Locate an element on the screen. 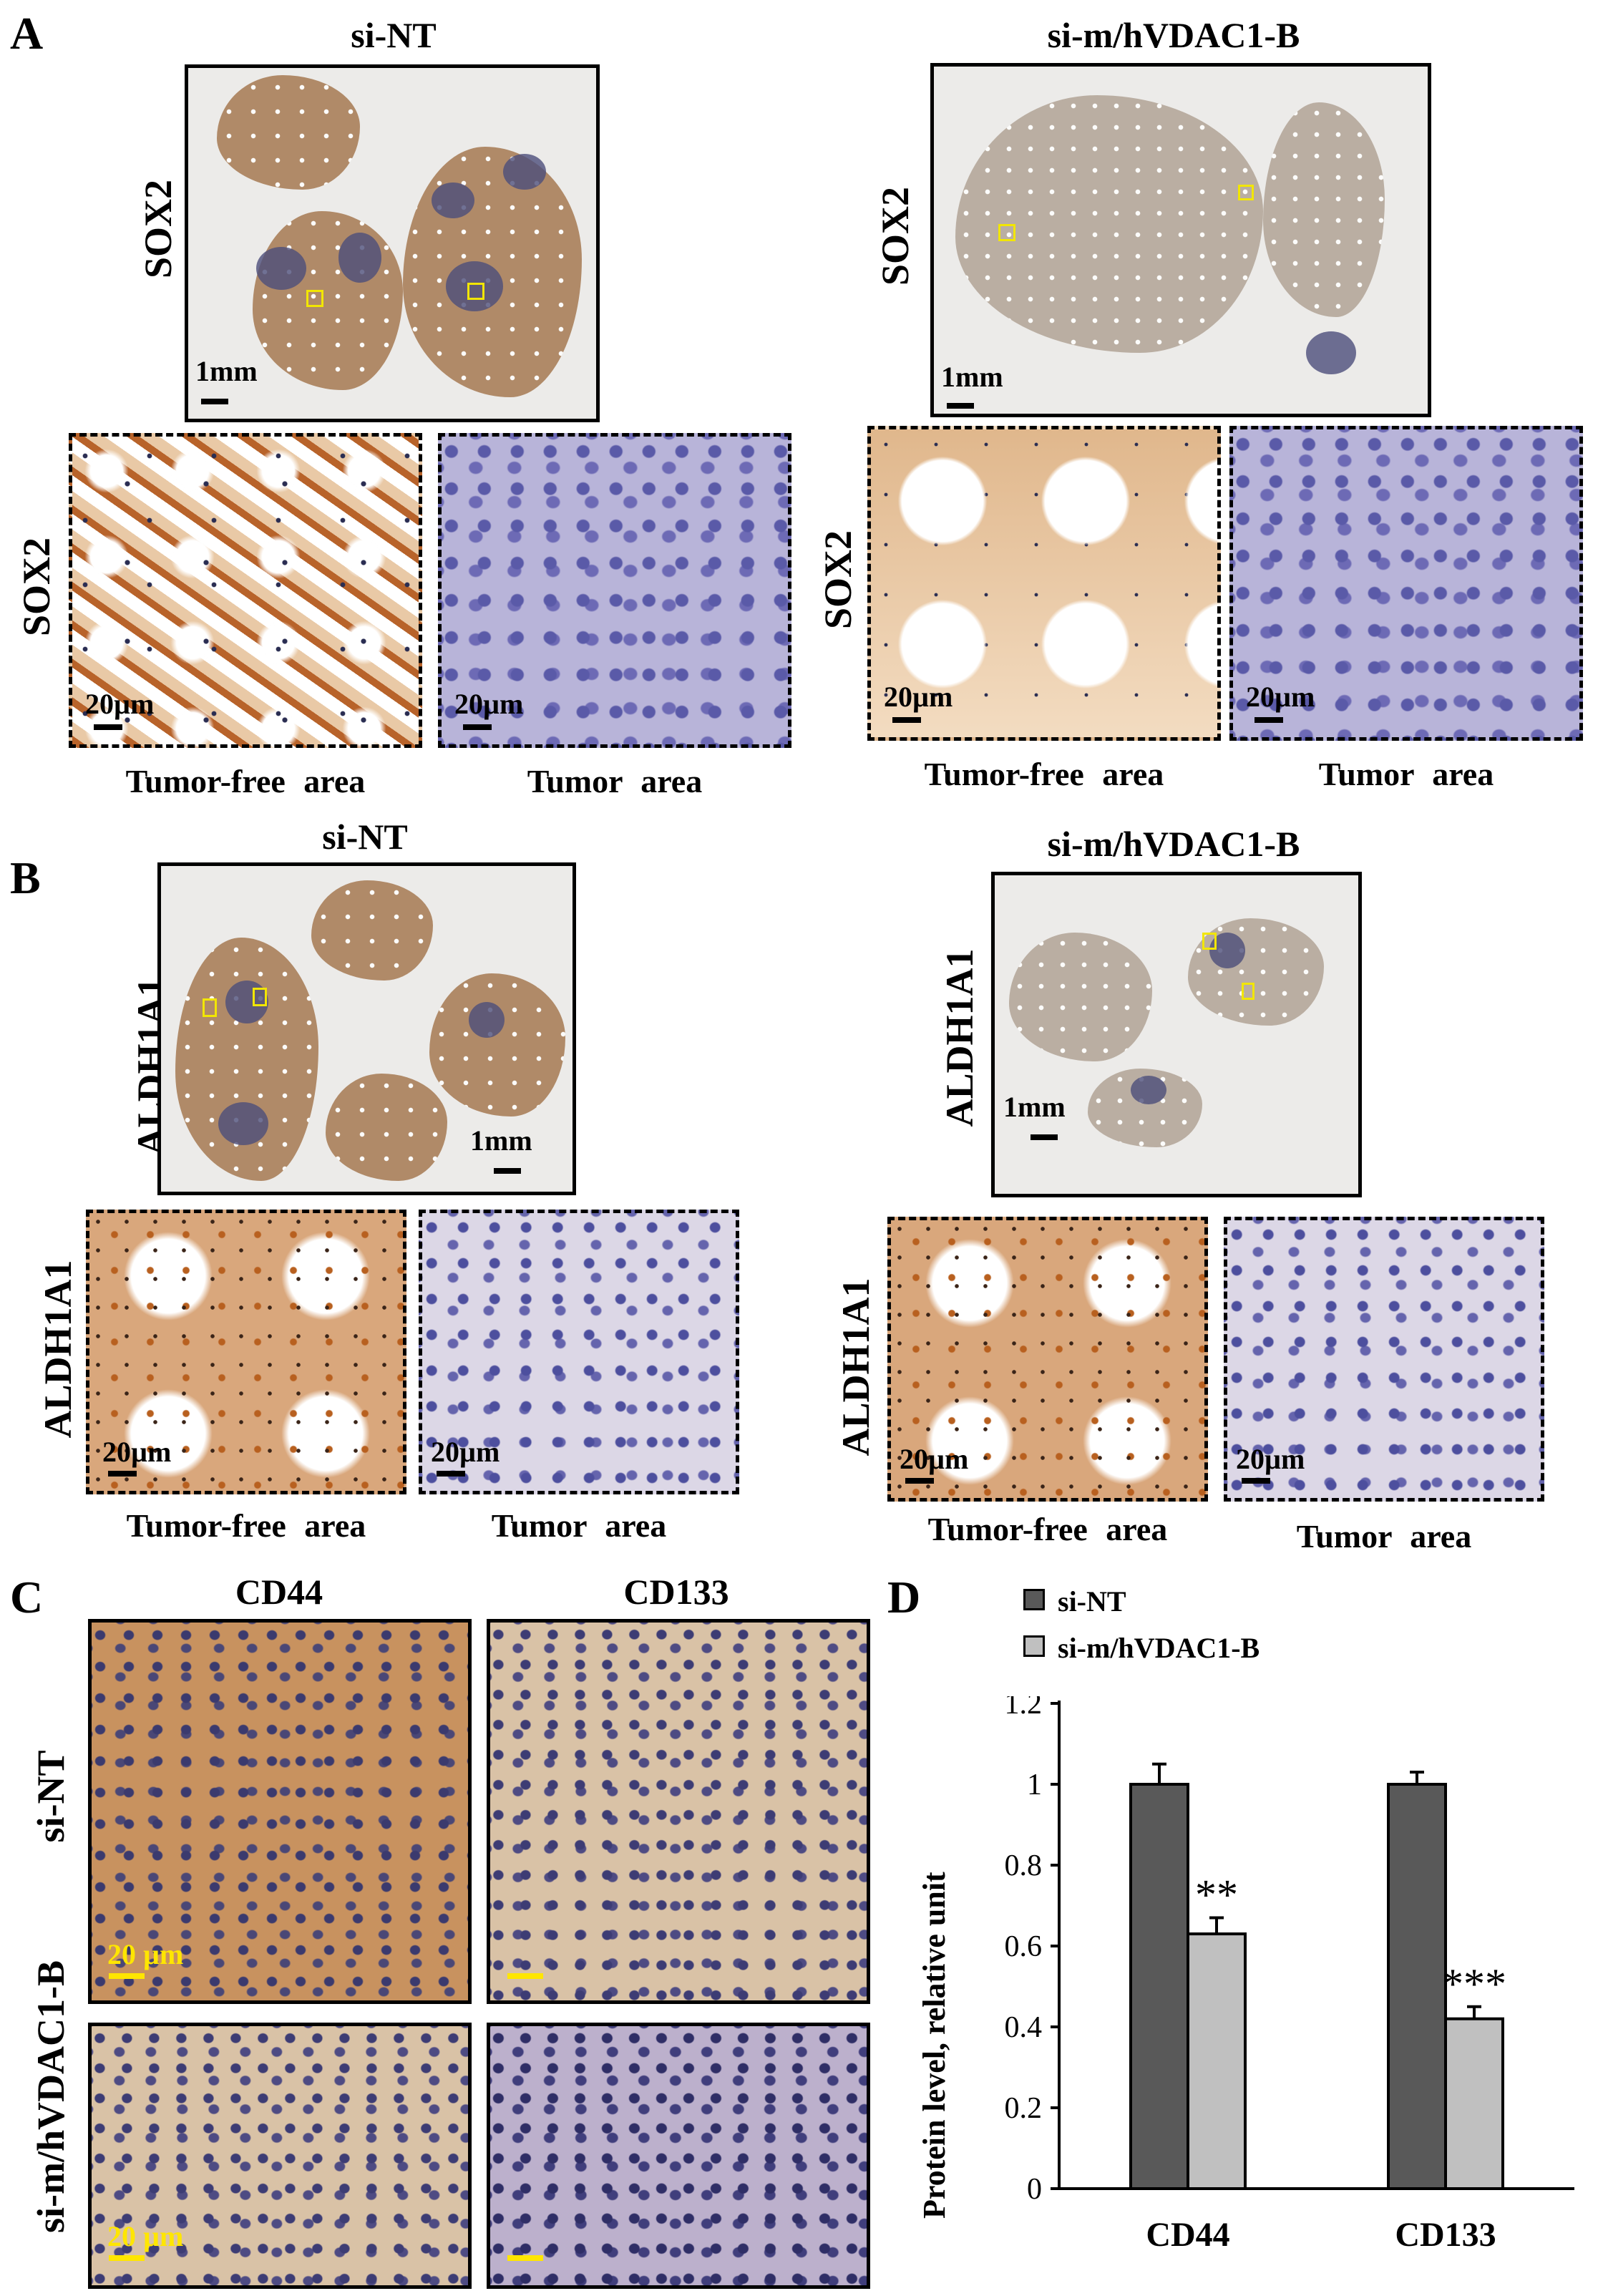 The image size is (1598, 2296). panel-a-left-overview-marker: SOX2 is located at coordinates (159, 229).